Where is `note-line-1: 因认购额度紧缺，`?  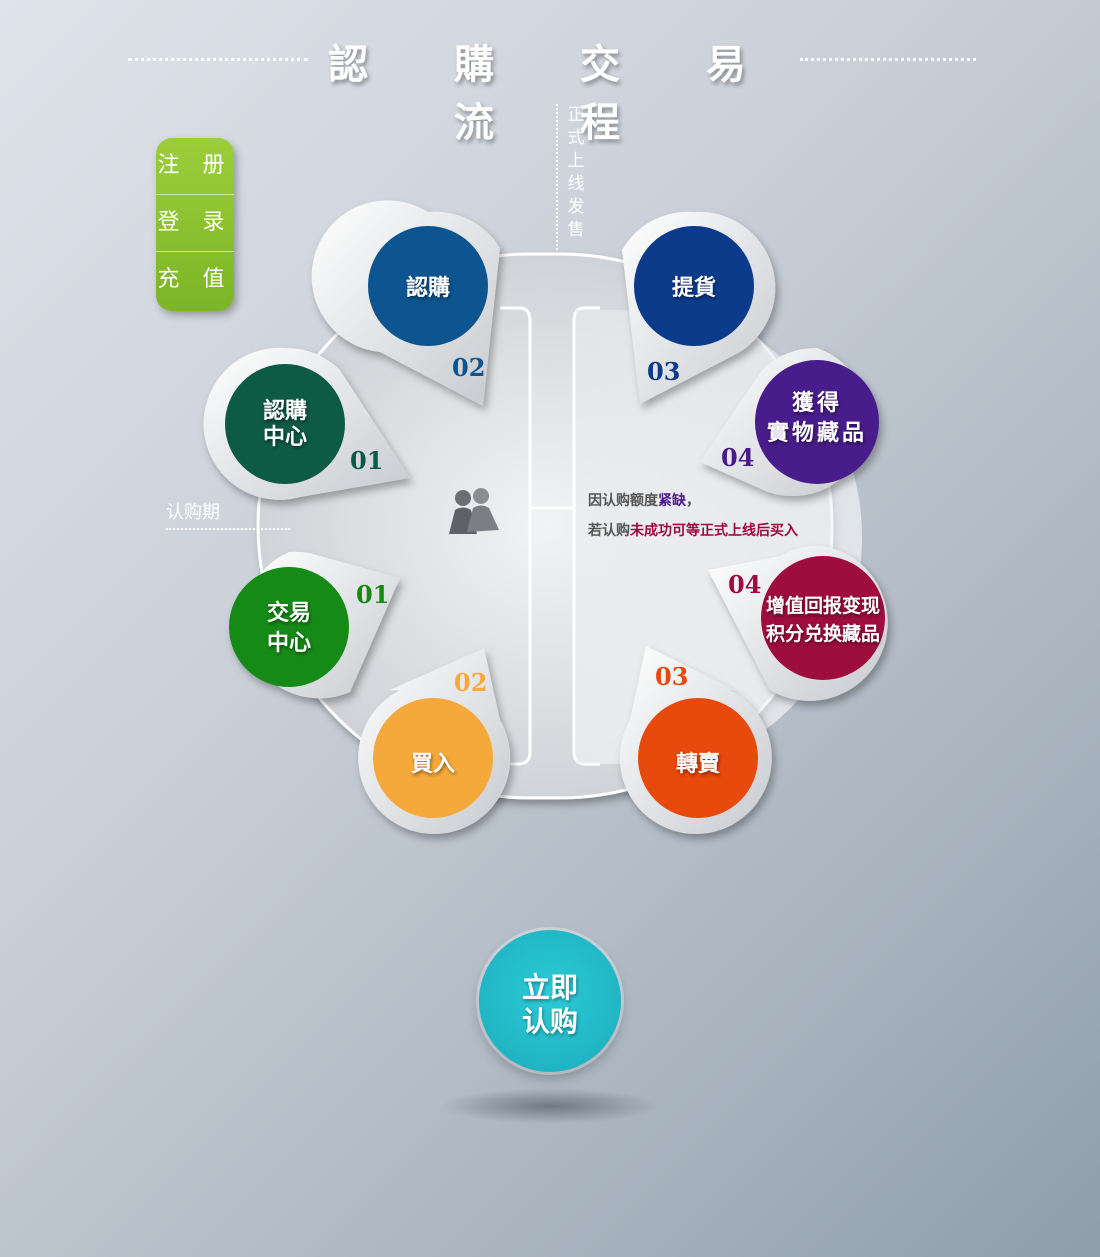 note-line-1: 因认购额度紧缺， is located at coordinates (644, 501).